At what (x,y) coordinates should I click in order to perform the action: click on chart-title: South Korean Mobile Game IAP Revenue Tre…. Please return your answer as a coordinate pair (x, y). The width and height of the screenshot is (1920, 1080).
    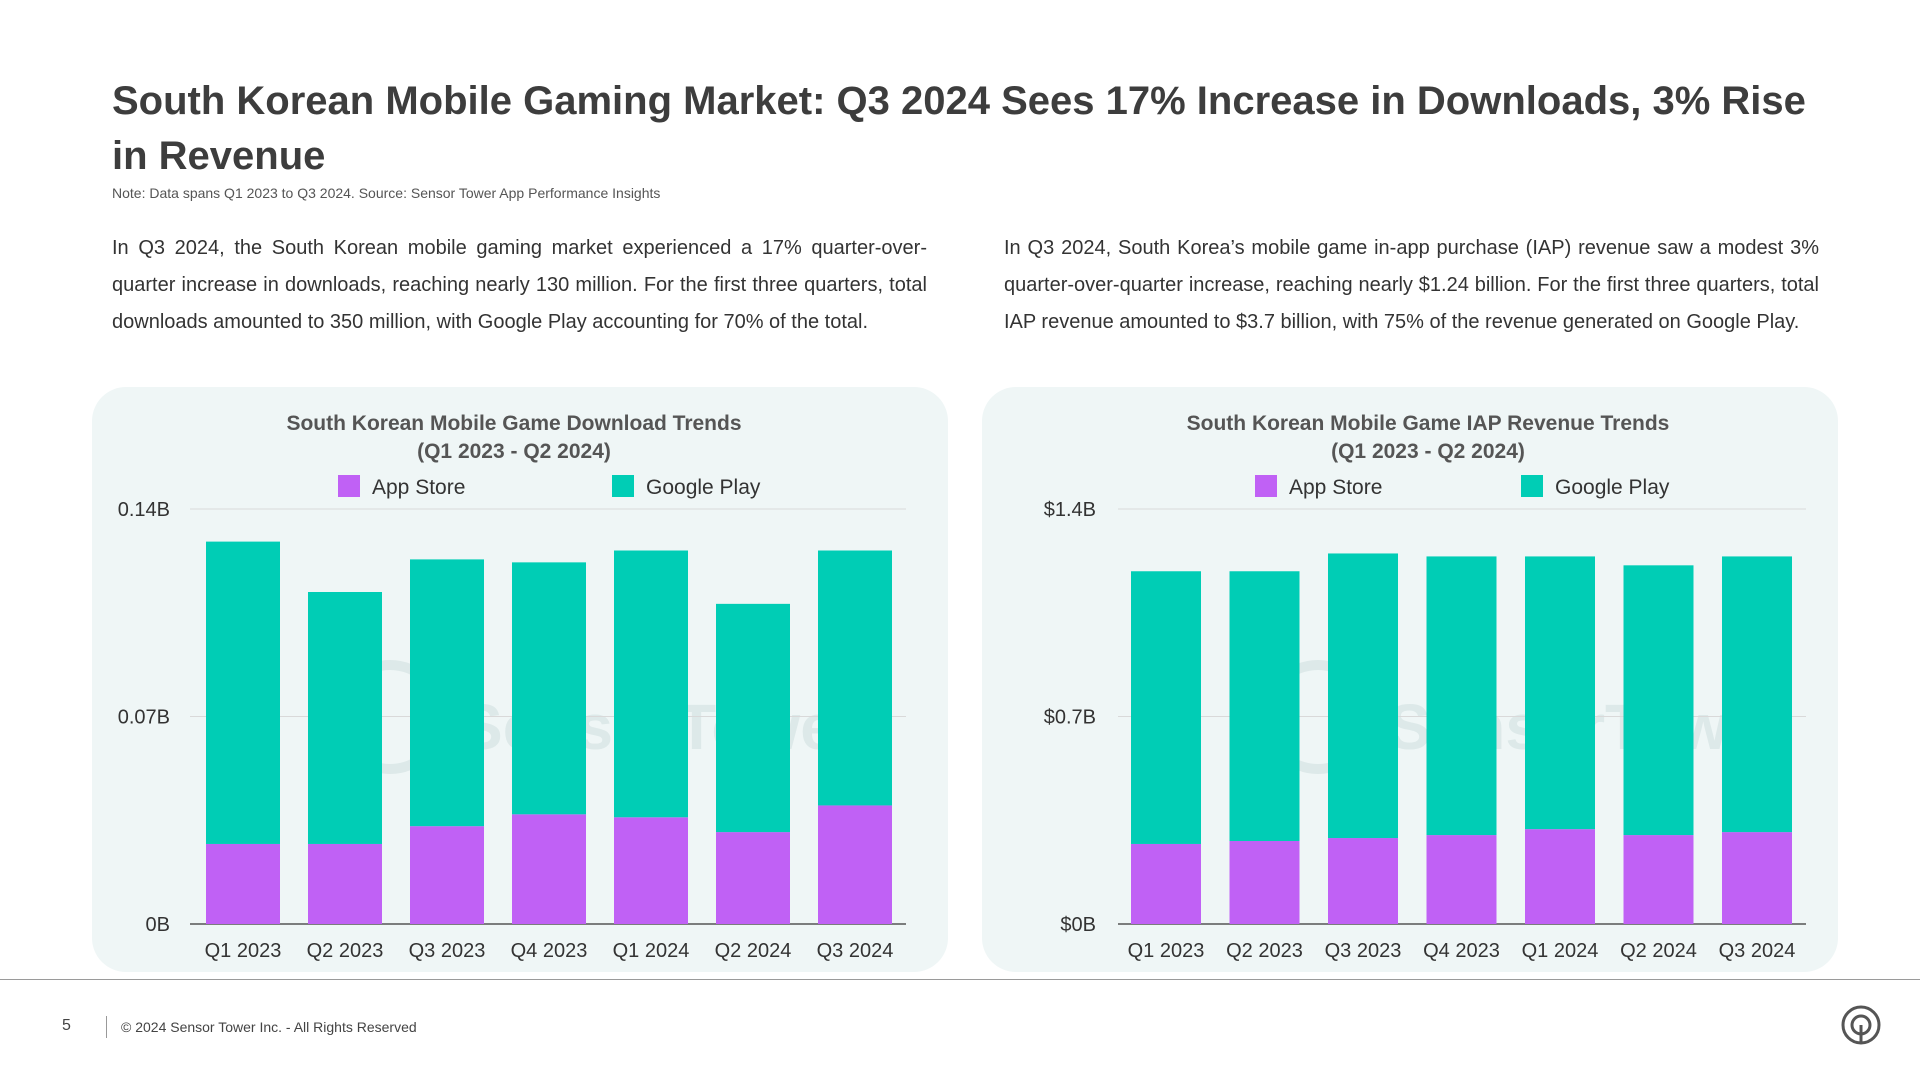
    Looking at the image, I should click on (1428, 423).